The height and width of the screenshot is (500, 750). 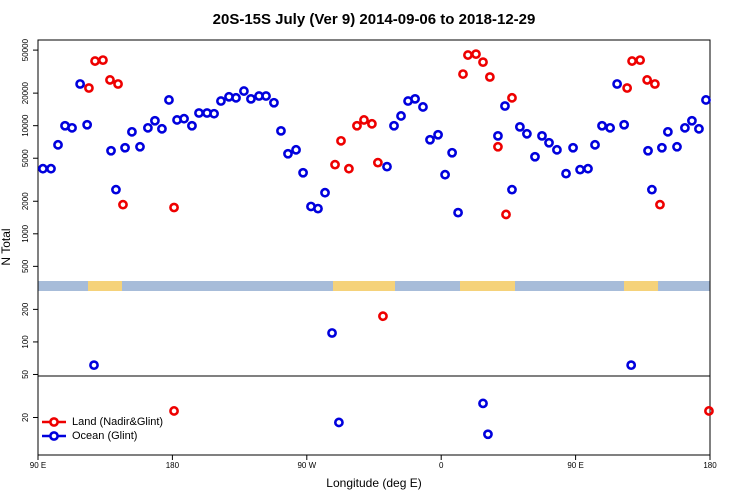 What do you see at coordinates (25, 233) in the screenshot?
I see `y-tick-label: 1000` at bounding box center [25, 233].